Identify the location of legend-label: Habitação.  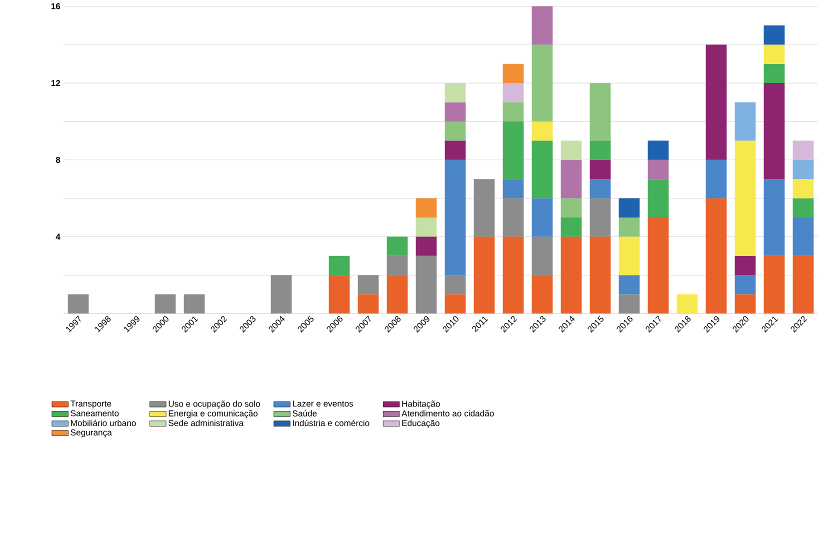
(421, 404).